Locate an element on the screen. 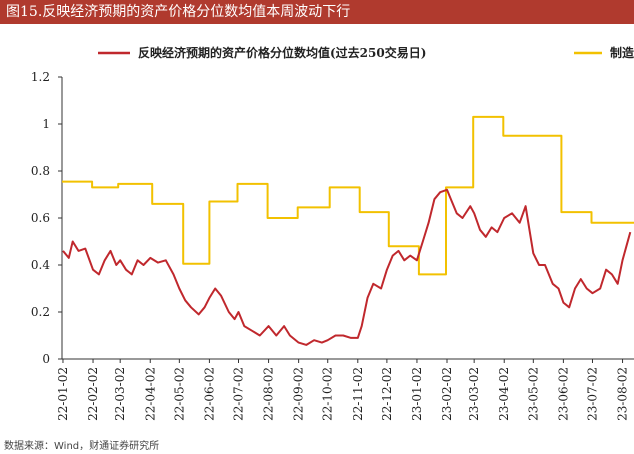  x-tick-label: 22-07-02 is located at coordinates (239, 394).